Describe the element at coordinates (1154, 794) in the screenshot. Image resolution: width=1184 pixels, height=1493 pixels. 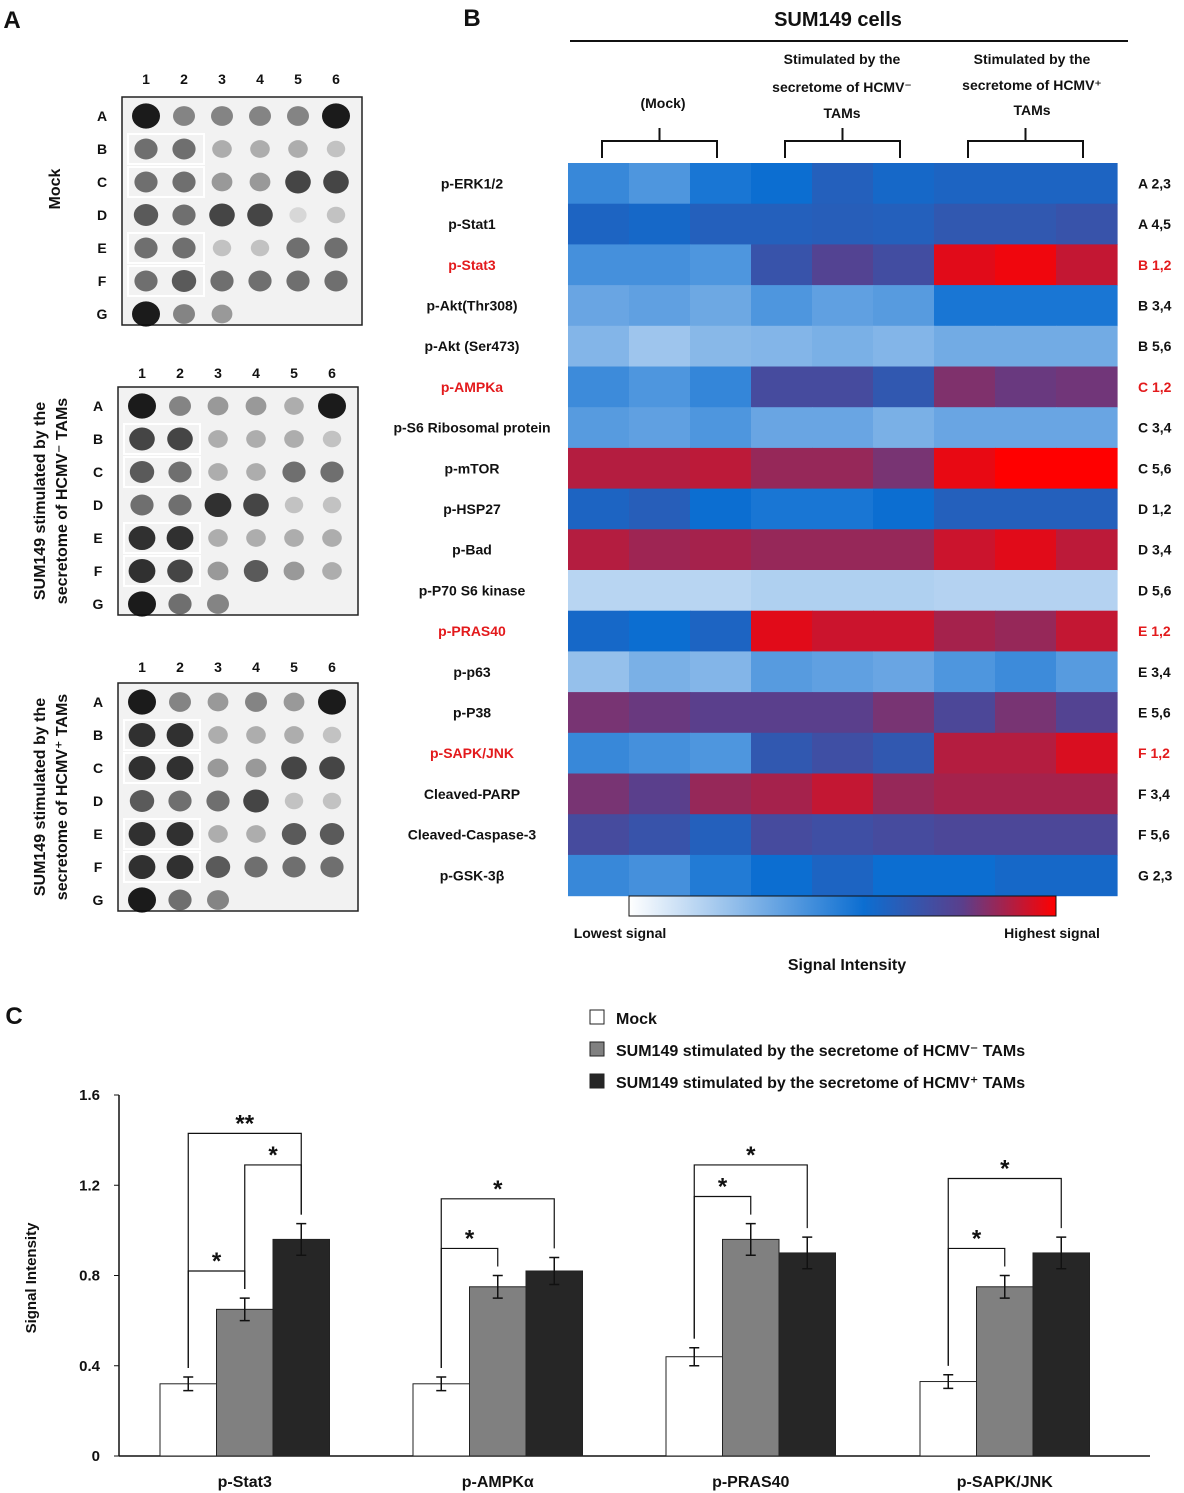
I see `heatmap-row-position: F 3,4` at that location.